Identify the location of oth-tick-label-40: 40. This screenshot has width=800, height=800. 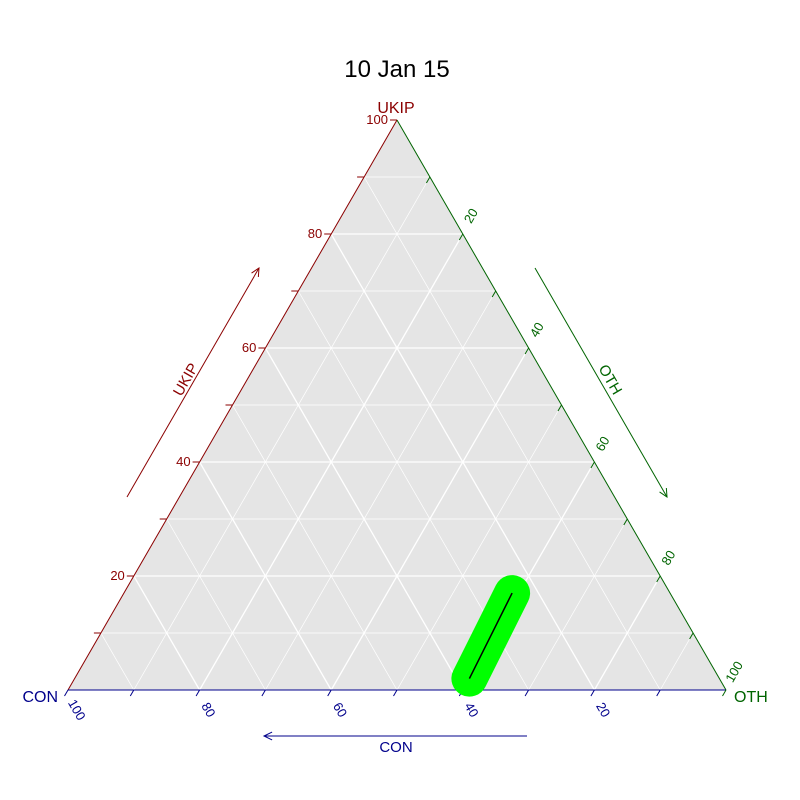
(537, 330).